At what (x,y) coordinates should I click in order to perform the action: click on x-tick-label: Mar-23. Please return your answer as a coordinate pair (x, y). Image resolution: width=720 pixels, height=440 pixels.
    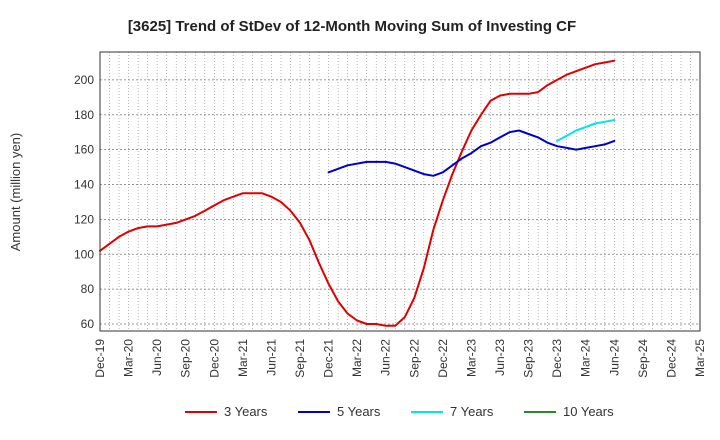
    Looking at the image, I should click on (471, 358).